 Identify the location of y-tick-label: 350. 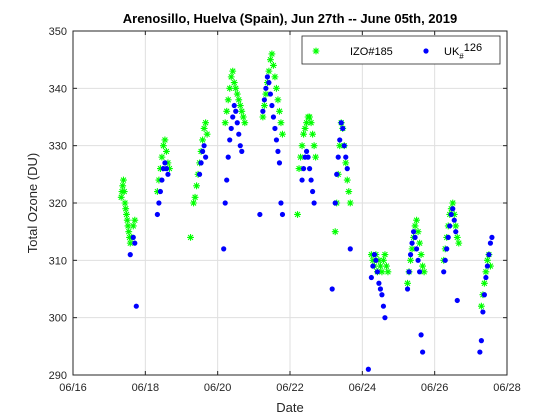
(58, 32).